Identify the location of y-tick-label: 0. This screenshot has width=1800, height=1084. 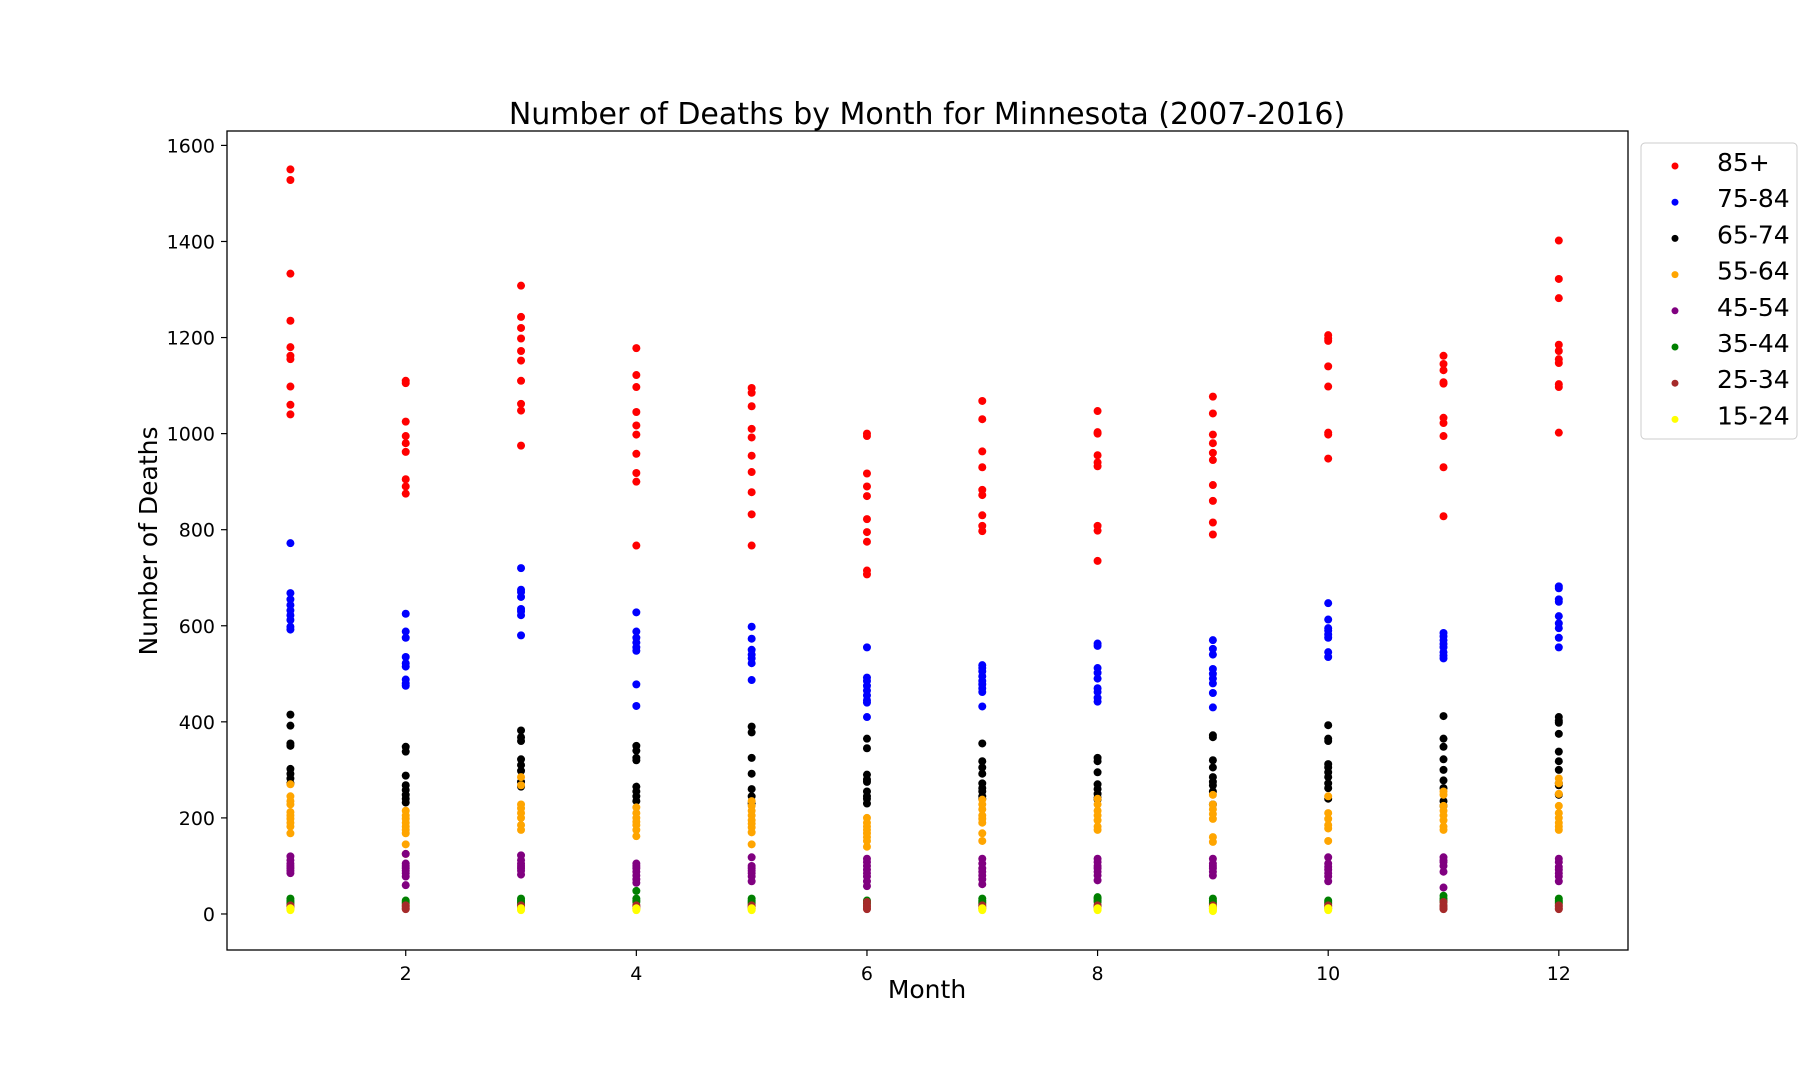
(209, 915).